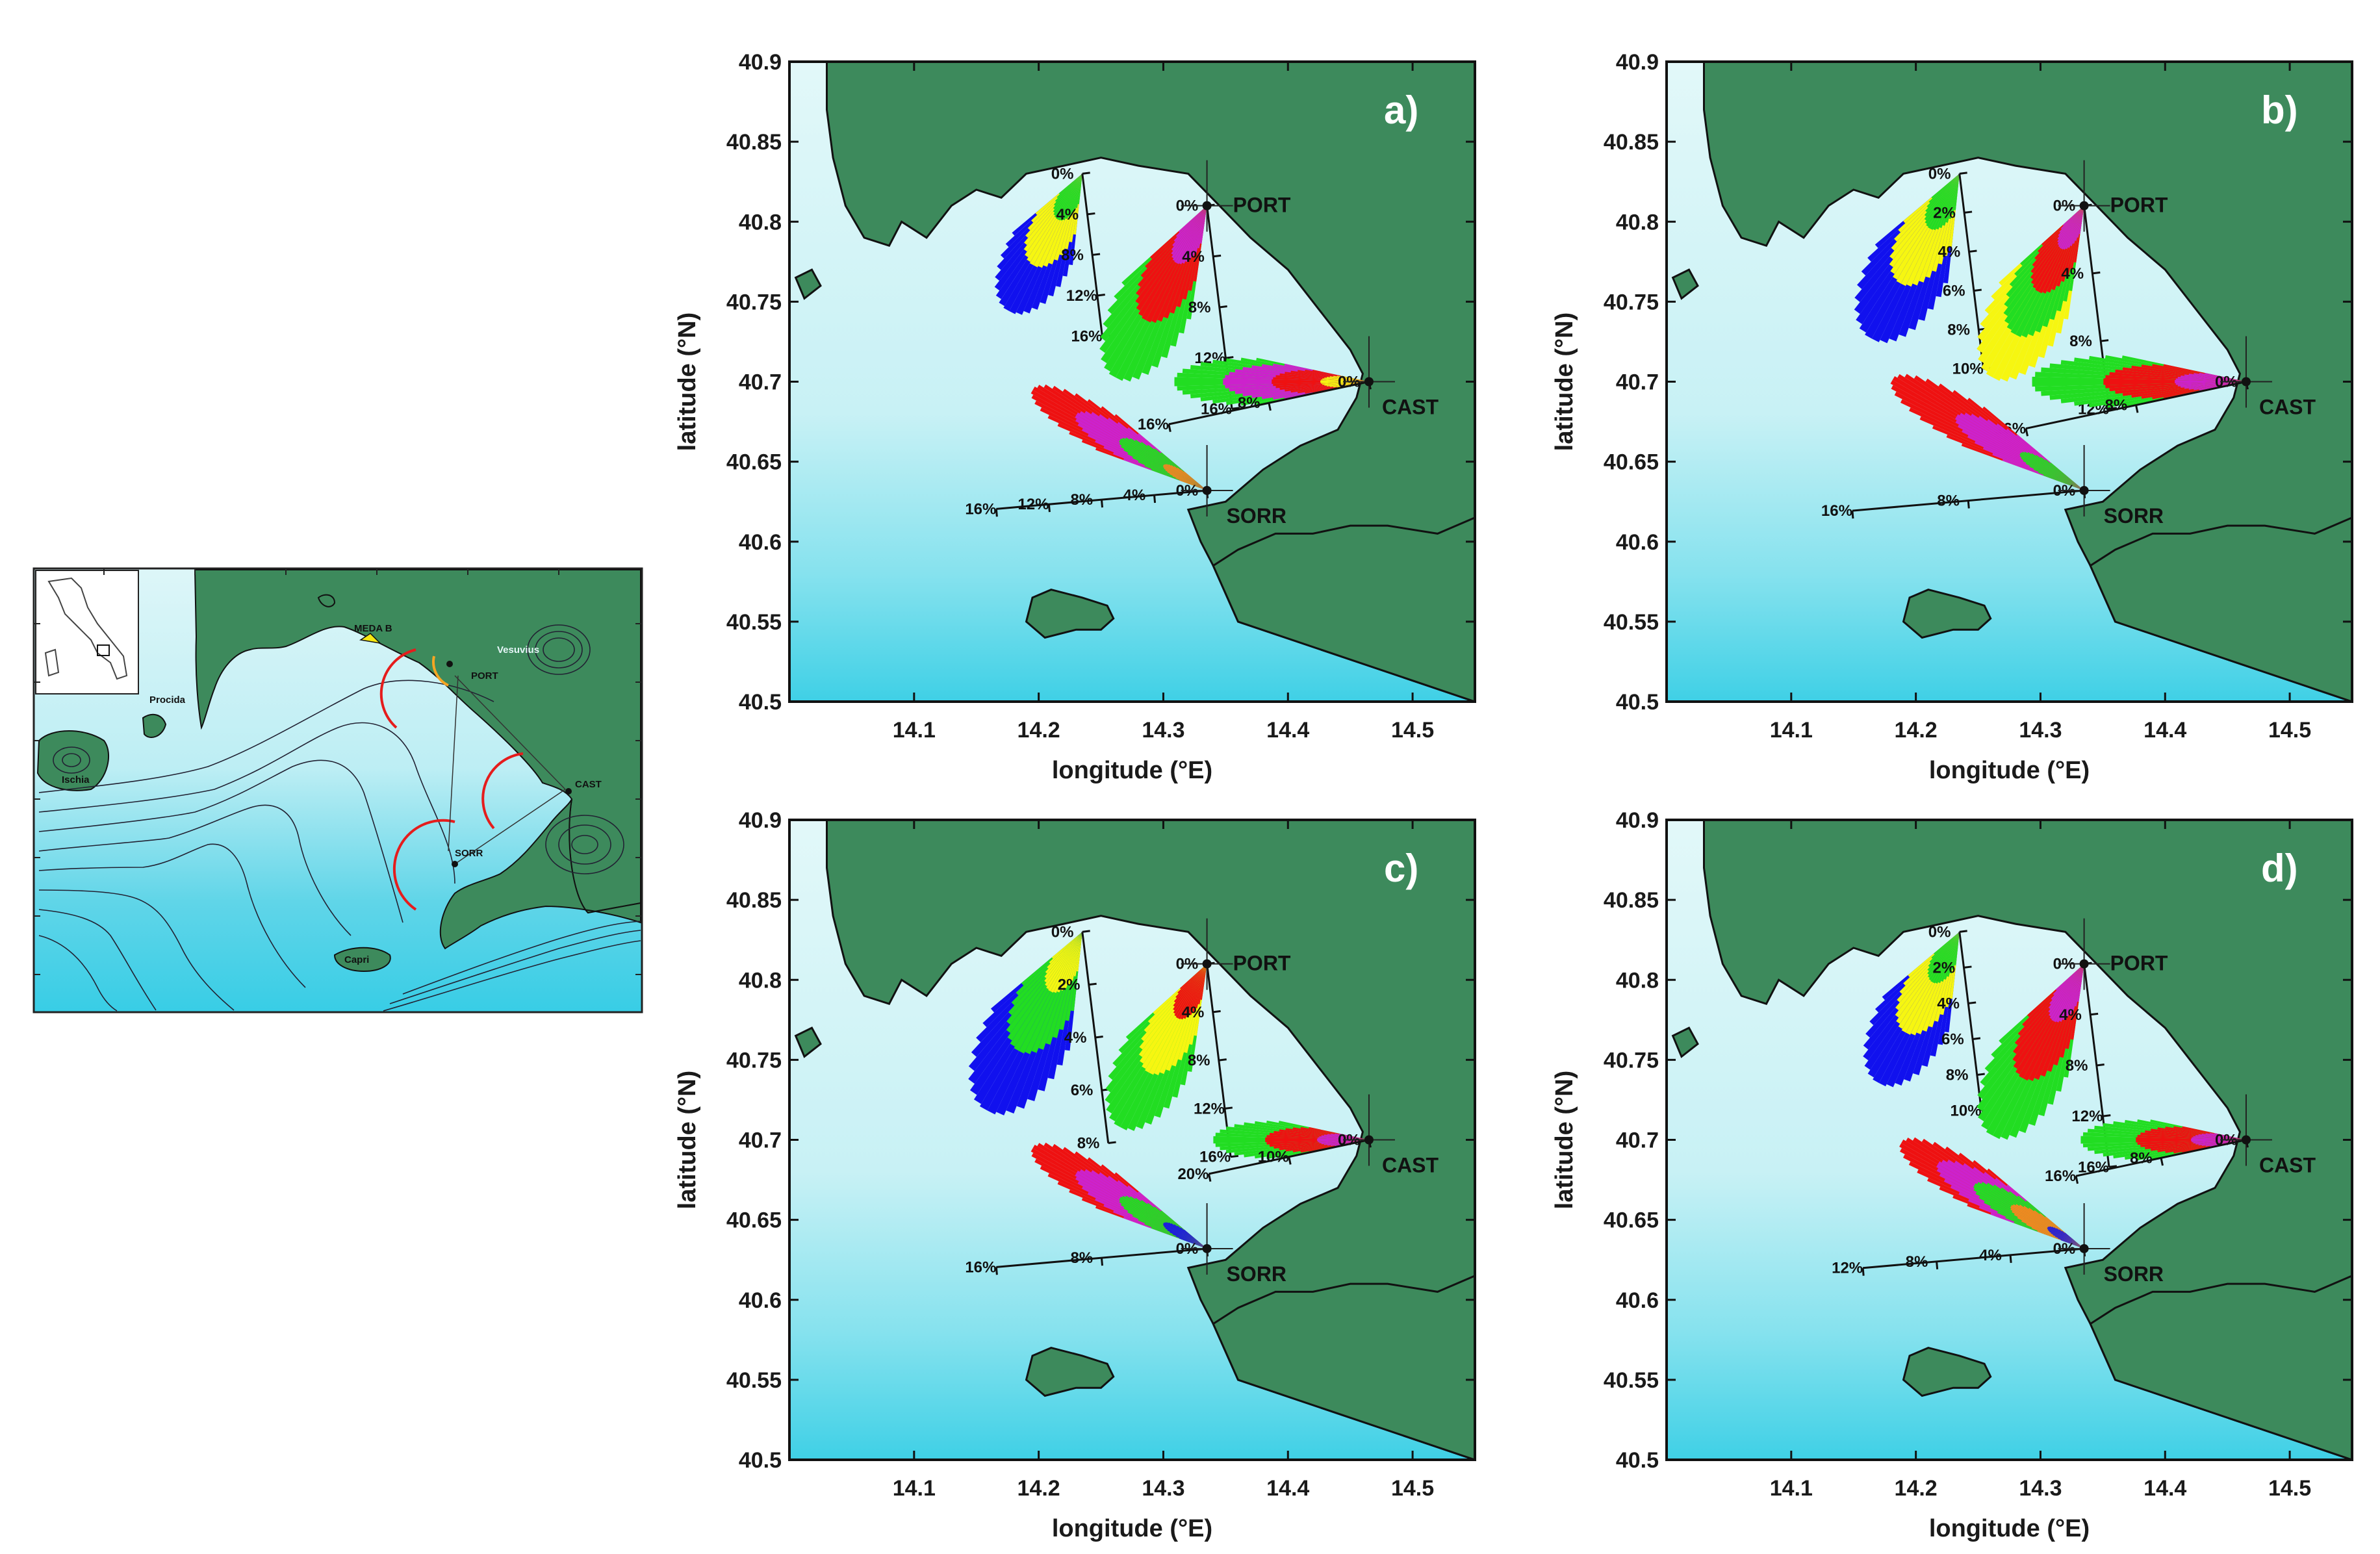  Describe the element at coordinates (1631, 302) in the screenshot. I see `y-tick-label: 40.75` at that location.